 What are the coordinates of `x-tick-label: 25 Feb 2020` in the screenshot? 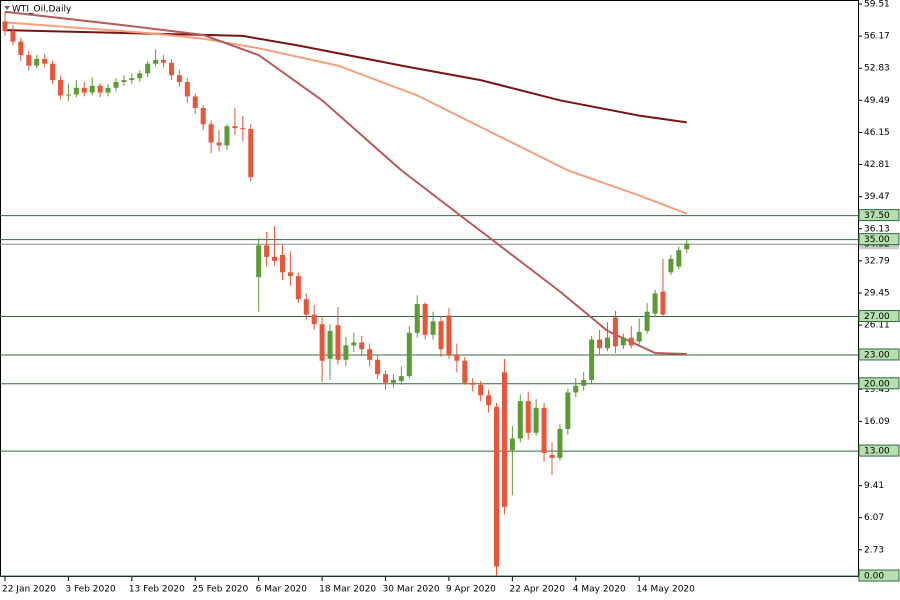 It's located at (220, 590).